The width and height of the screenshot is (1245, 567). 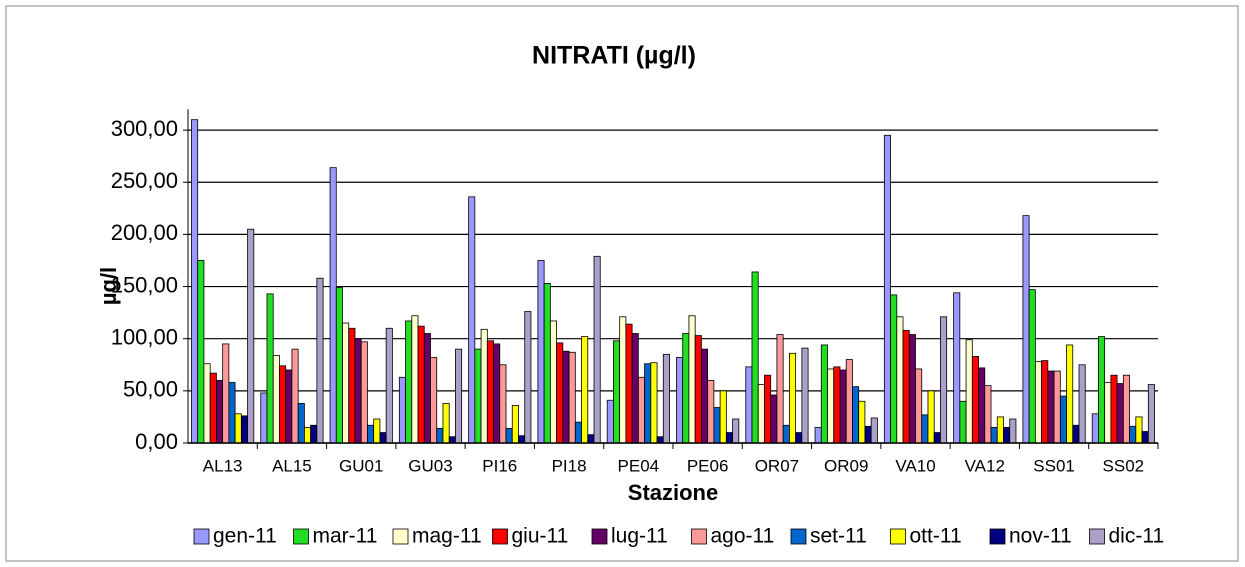 I want to click on legend-label: set-11, so click(x=838, y=536).